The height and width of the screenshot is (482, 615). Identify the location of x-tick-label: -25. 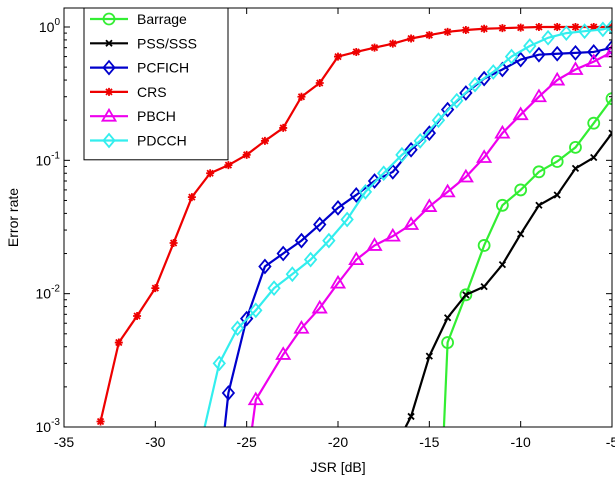
(247, 442).